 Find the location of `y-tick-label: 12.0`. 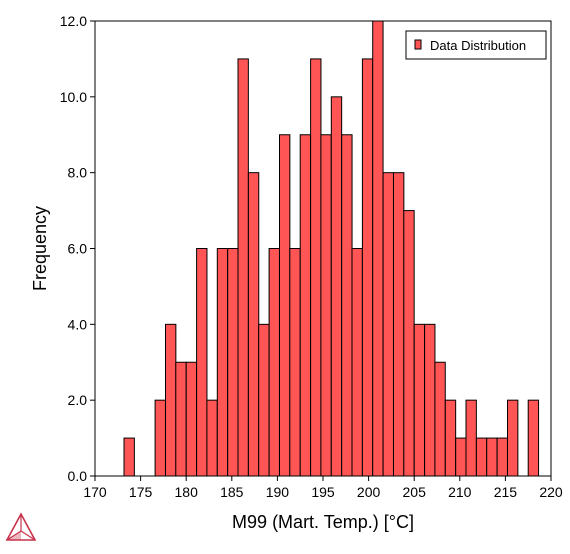

y-tick-label: 12.0 is located at coordinates (73, 21).